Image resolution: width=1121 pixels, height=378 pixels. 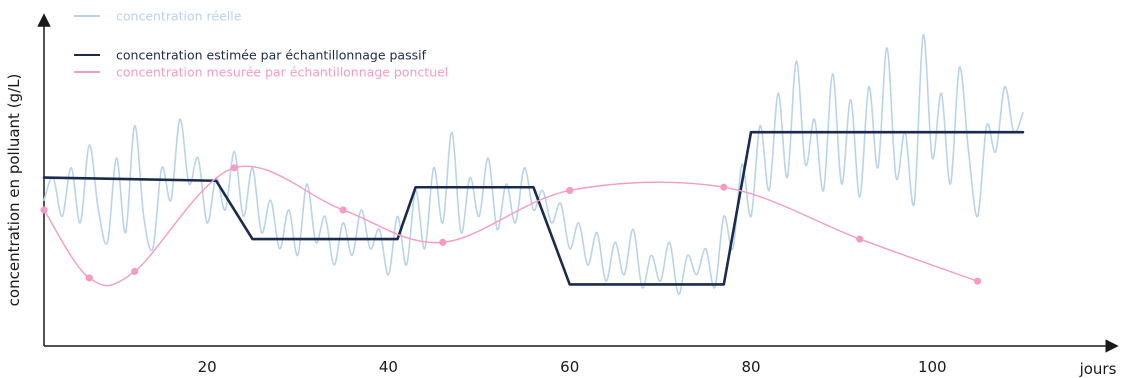 I want to click on x-tick-label: 40, so click(x=388, y=367).